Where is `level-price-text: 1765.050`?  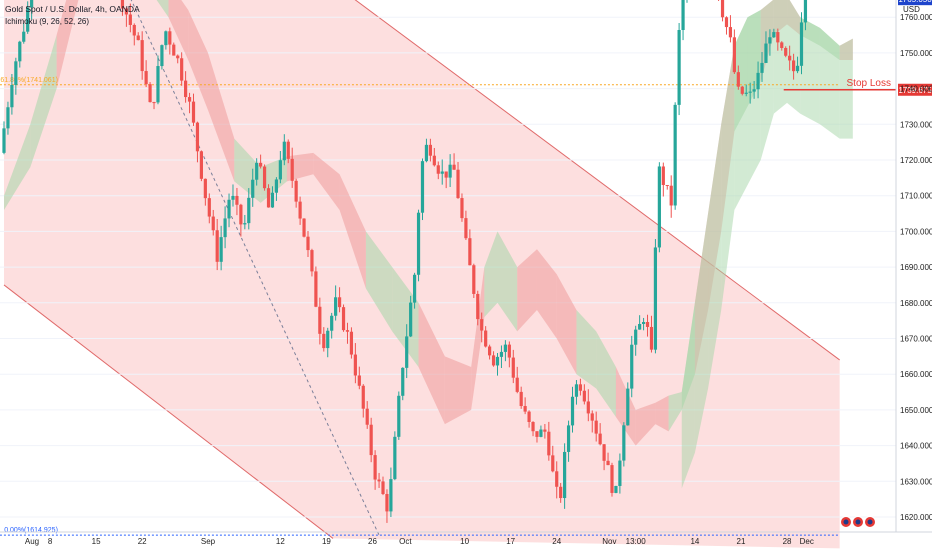 level-price-text: 1765.050 is located at coordinates (915, 2).